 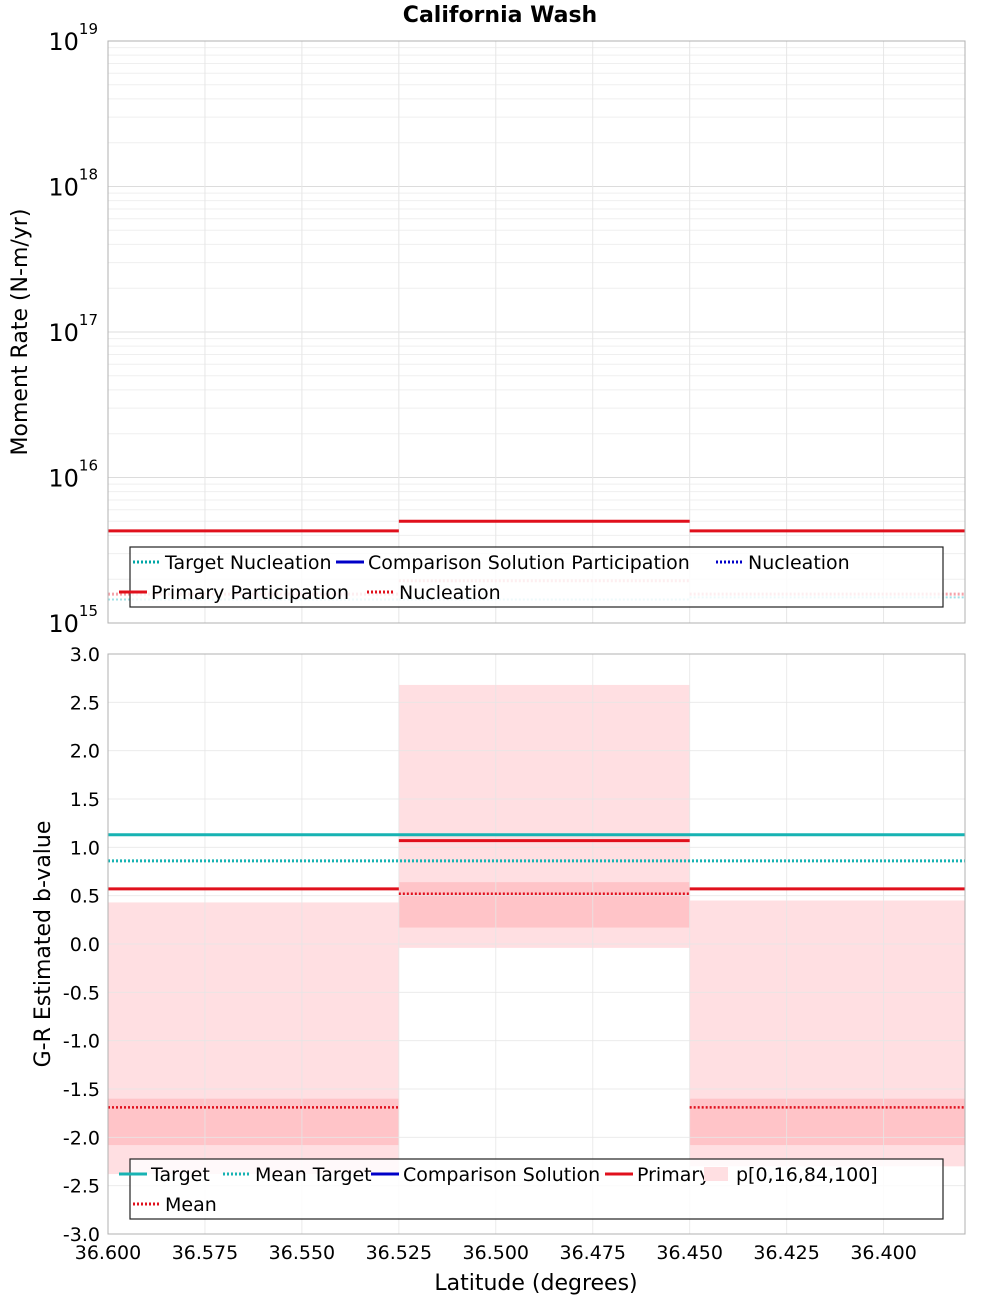 What do you see at coordinates (85, 655) in the screenshot?
I see `b-value-y-tick-label: 3.0` at bounding box center [85, 655].